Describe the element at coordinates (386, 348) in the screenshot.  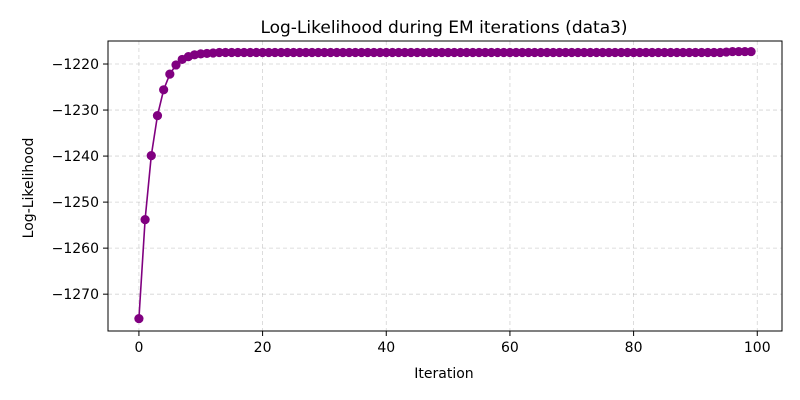
I see `x-tick-label: 40` at that location.